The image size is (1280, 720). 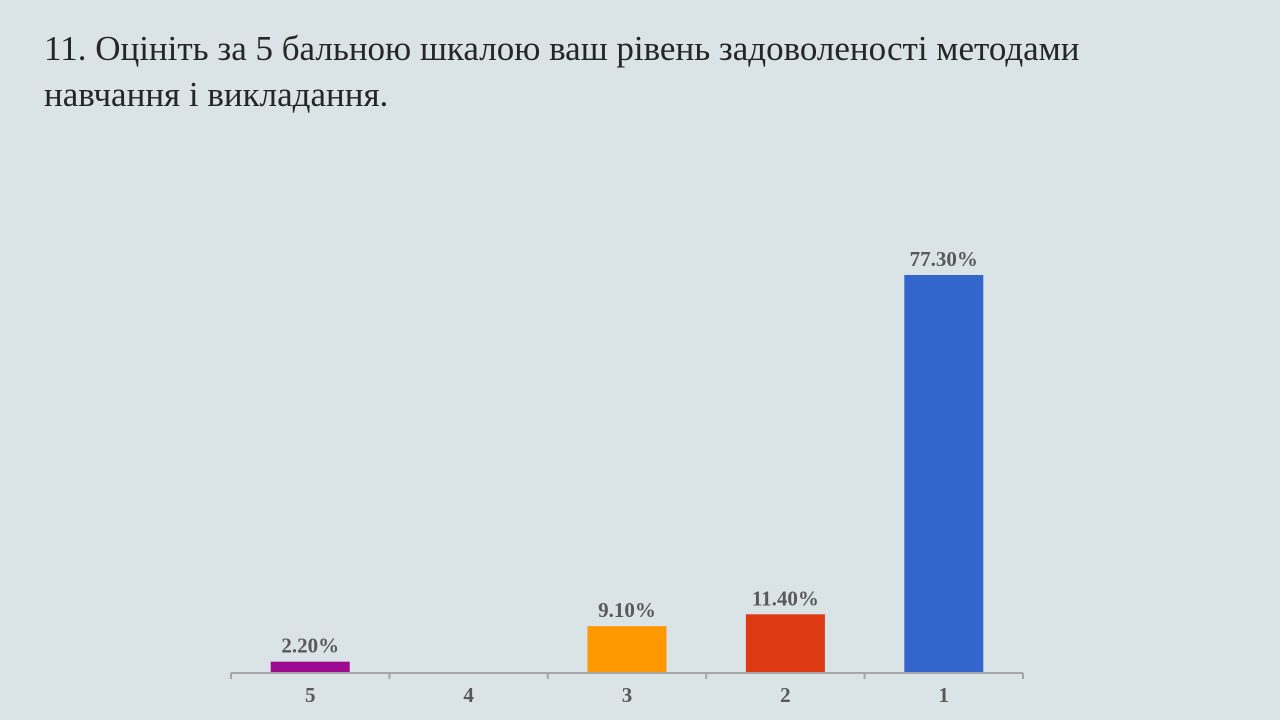 What do you see at coordinates (944, 259) in the screenshot?
I see `data-label-1: 77.30%` at bounding box center [944, 259].